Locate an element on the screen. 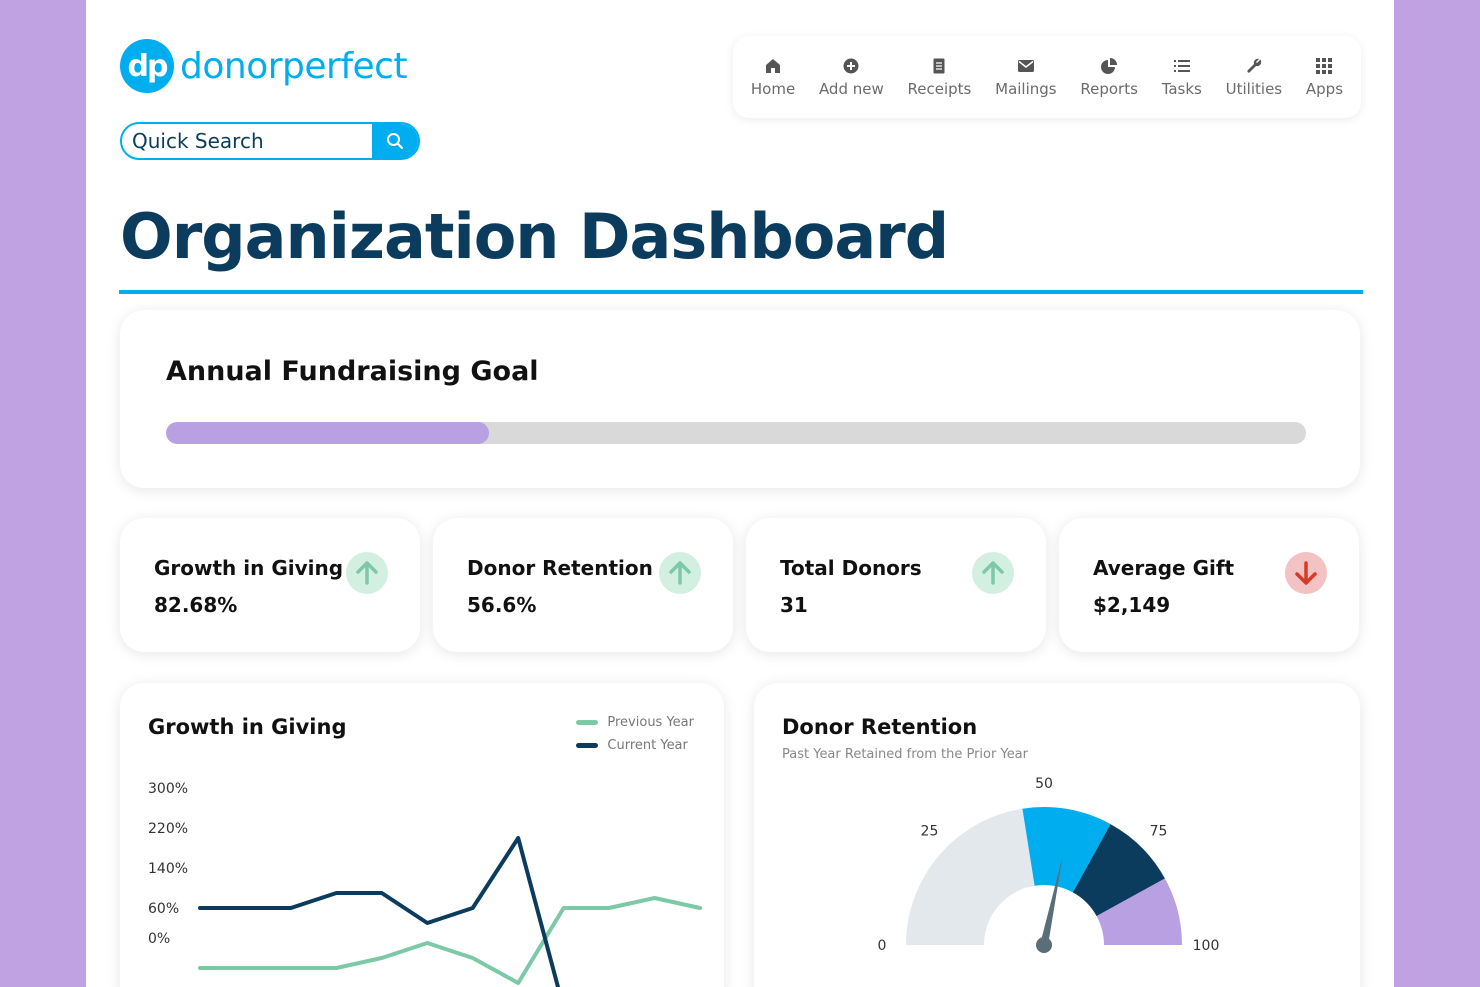 This screenshot has height=987, width=1480. plus-circle-icon is located at coordinates (851, 66).